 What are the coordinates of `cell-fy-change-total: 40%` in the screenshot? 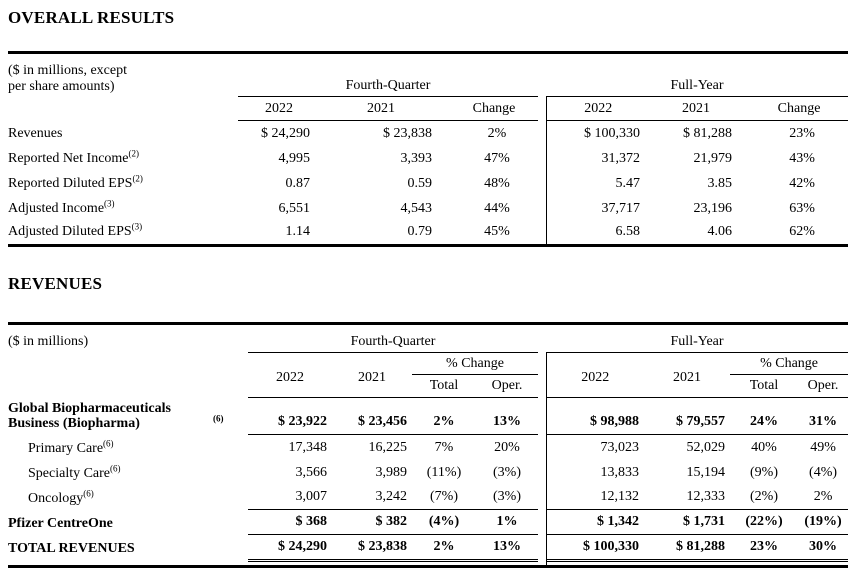 It's located at (764, 447).